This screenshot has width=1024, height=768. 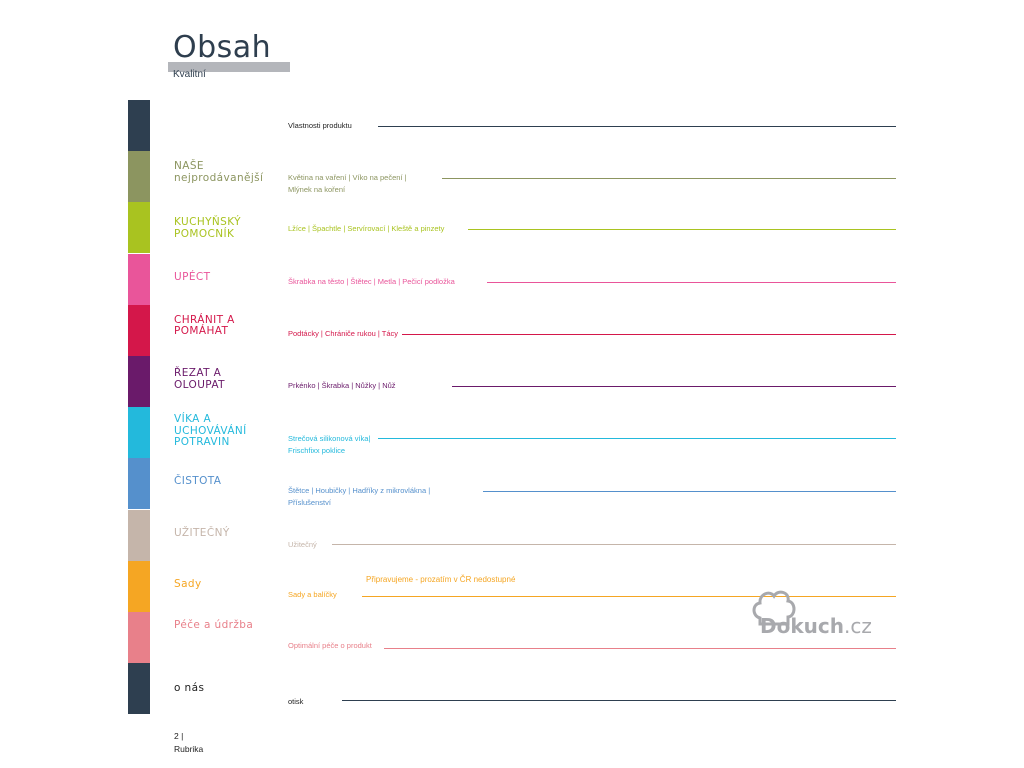 What do you see at coordinates (312, 594) in the screenshot?
I see `section-items: Sady a balíčky` at bounding box center [312, 594].